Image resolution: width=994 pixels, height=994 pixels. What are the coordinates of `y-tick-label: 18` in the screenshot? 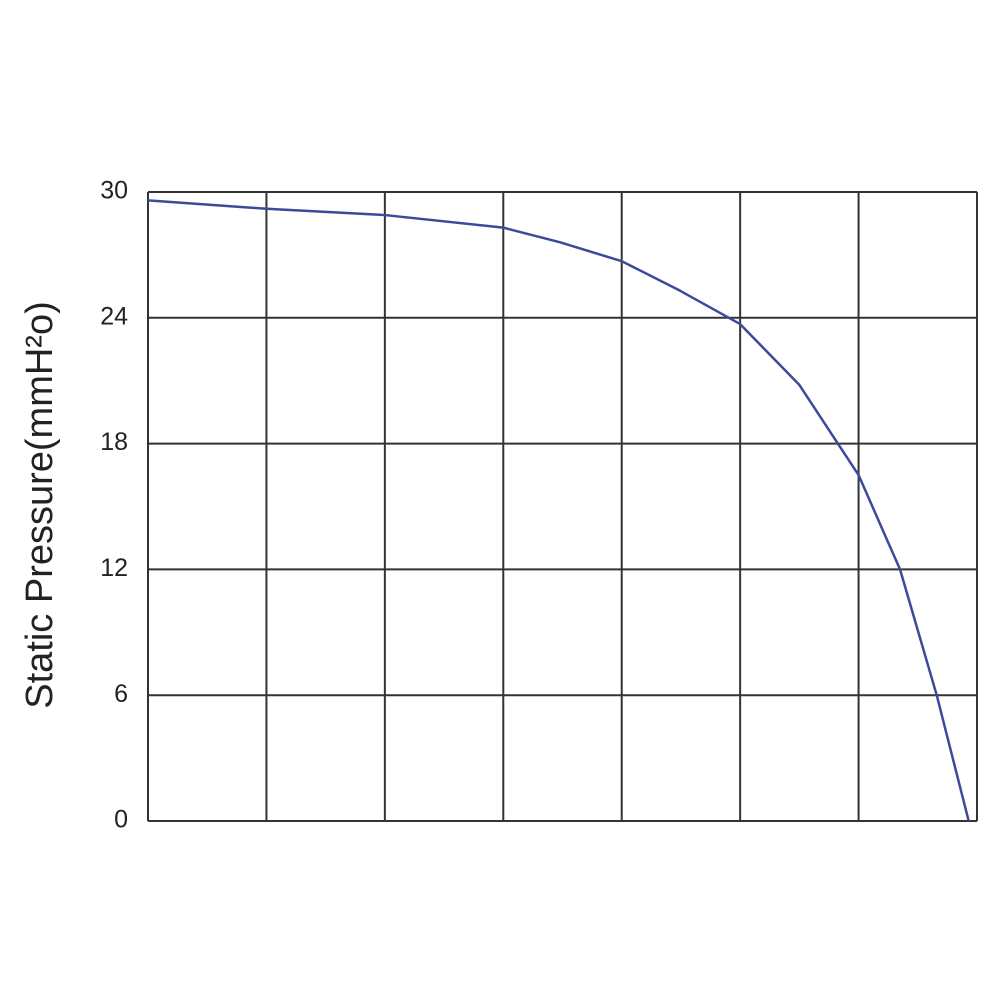 It's located at (114, 442).